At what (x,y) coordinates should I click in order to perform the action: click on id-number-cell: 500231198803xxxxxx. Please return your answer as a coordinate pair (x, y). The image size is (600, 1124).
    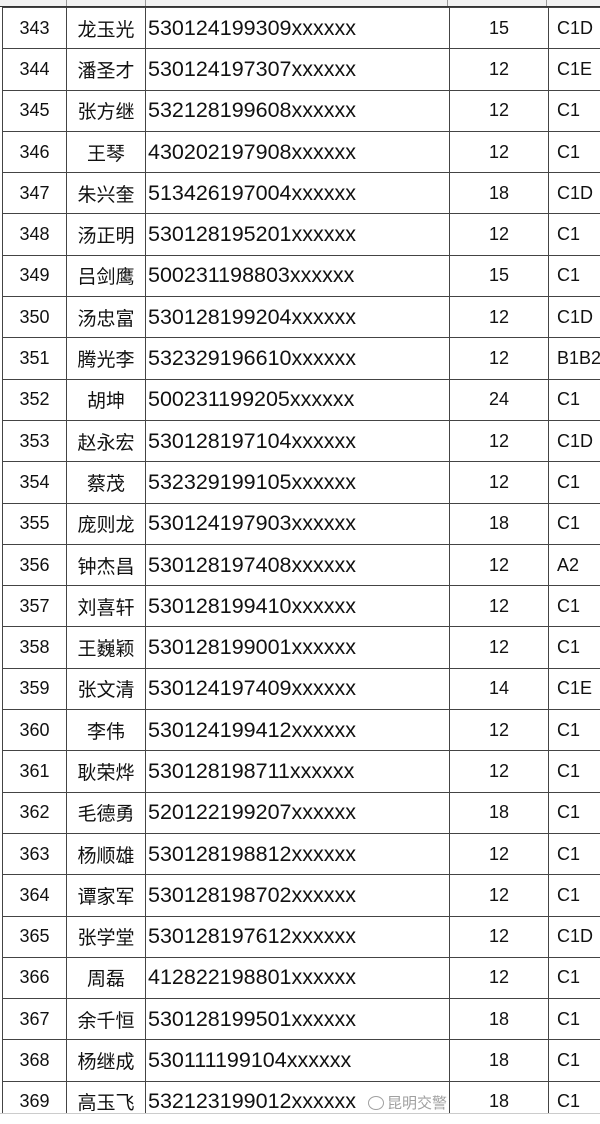
    Looking at the image, I should click on (298, 275).